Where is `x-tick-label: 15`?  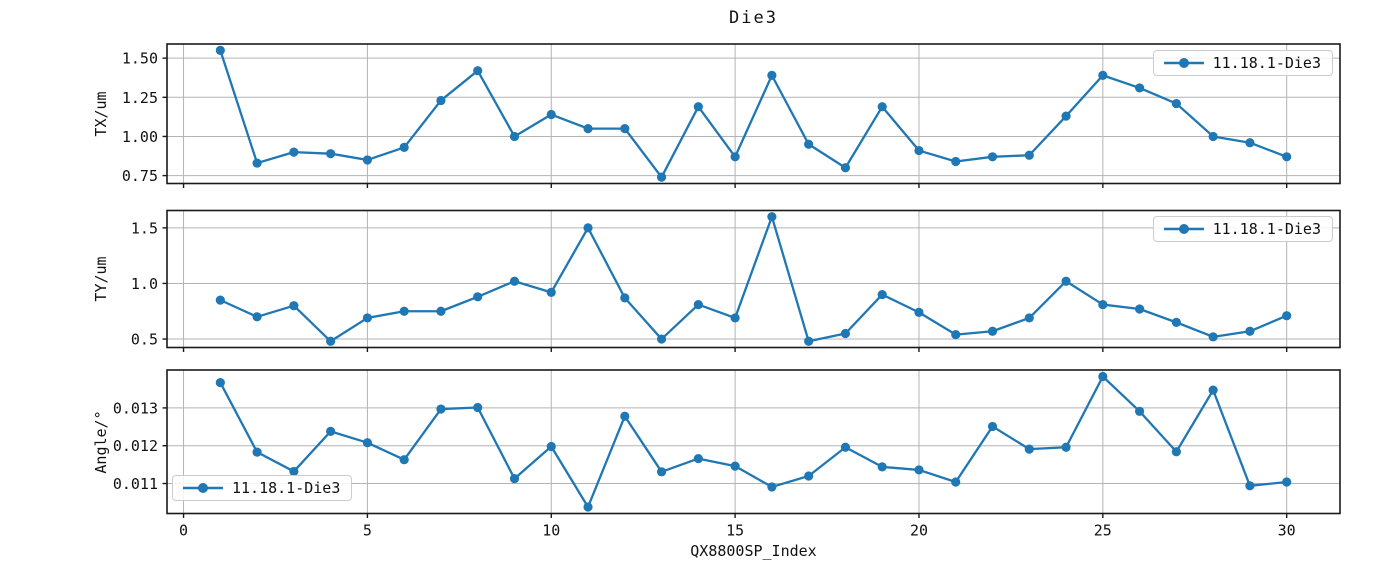 x-tick-label: 15 is located at coordinates (735, 531).